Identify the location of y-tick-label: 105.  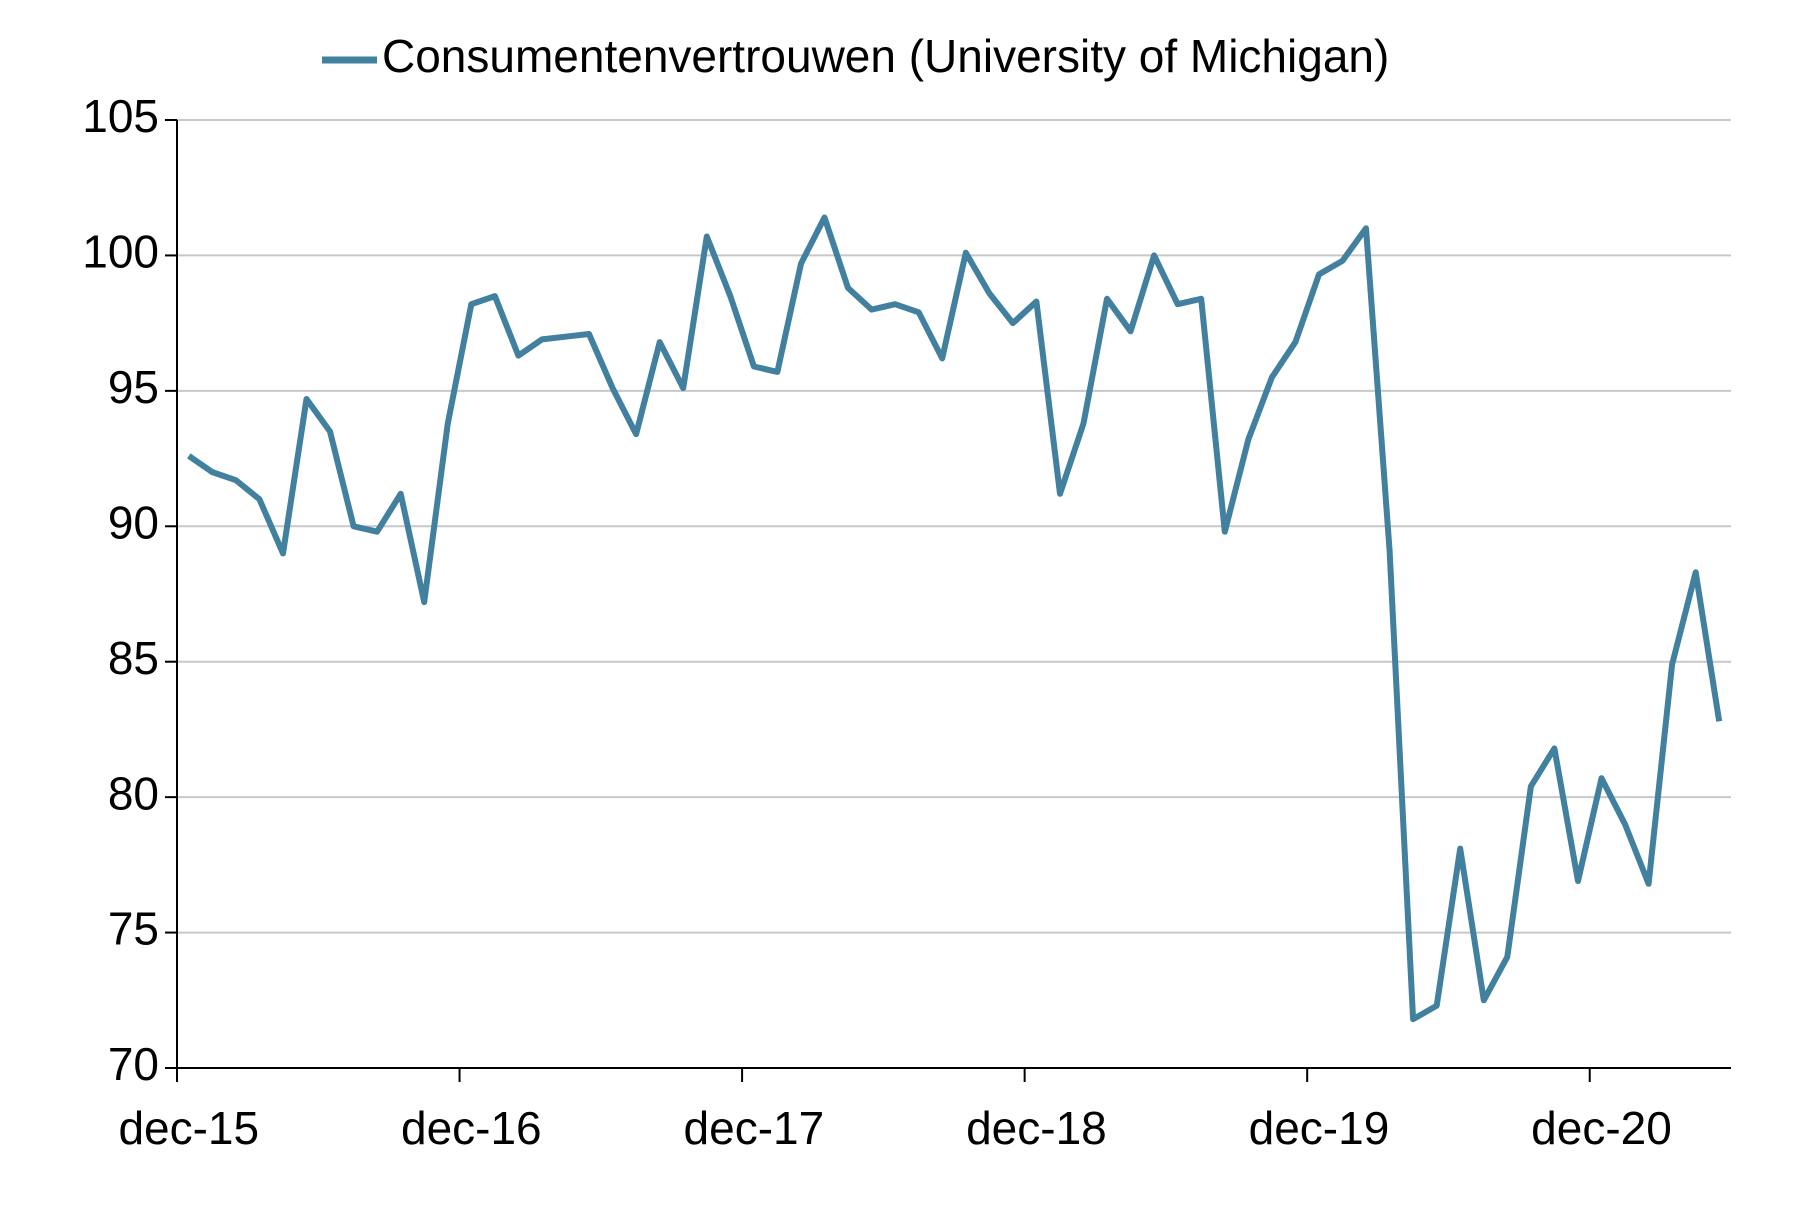
(120, 116).